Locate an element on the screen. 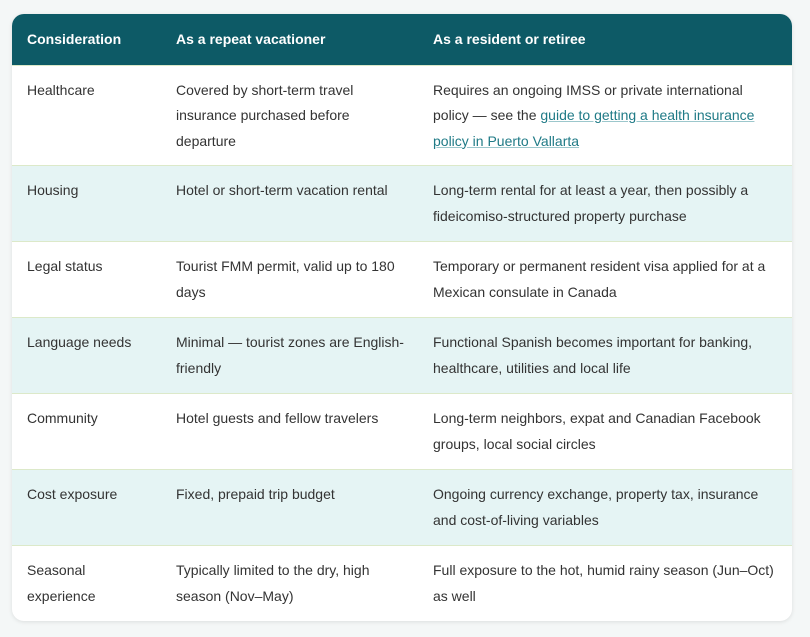 Image resolution: width=810 pixels, height=637 pixels. cell-consideration: Healthcare is located at coordinates (61, 89).